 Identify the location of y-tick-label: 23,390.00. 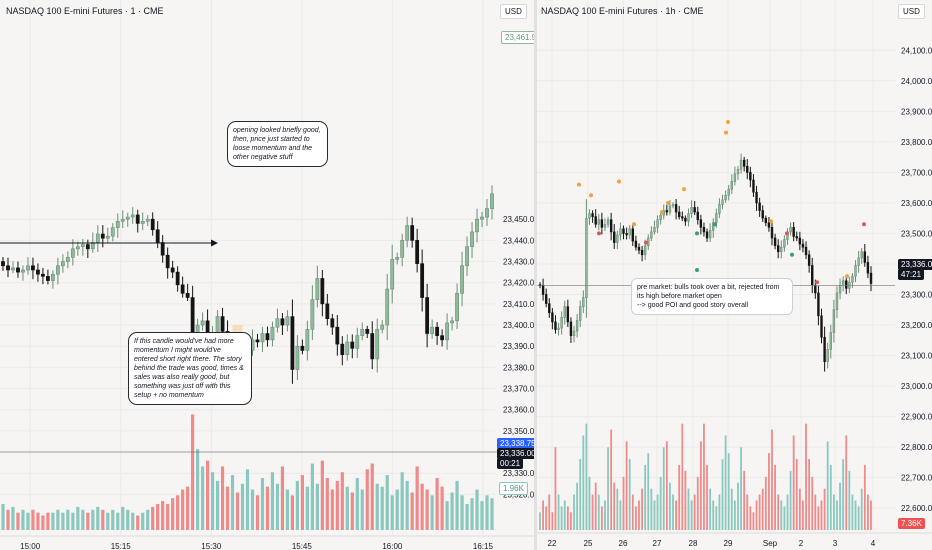
(518, 346).